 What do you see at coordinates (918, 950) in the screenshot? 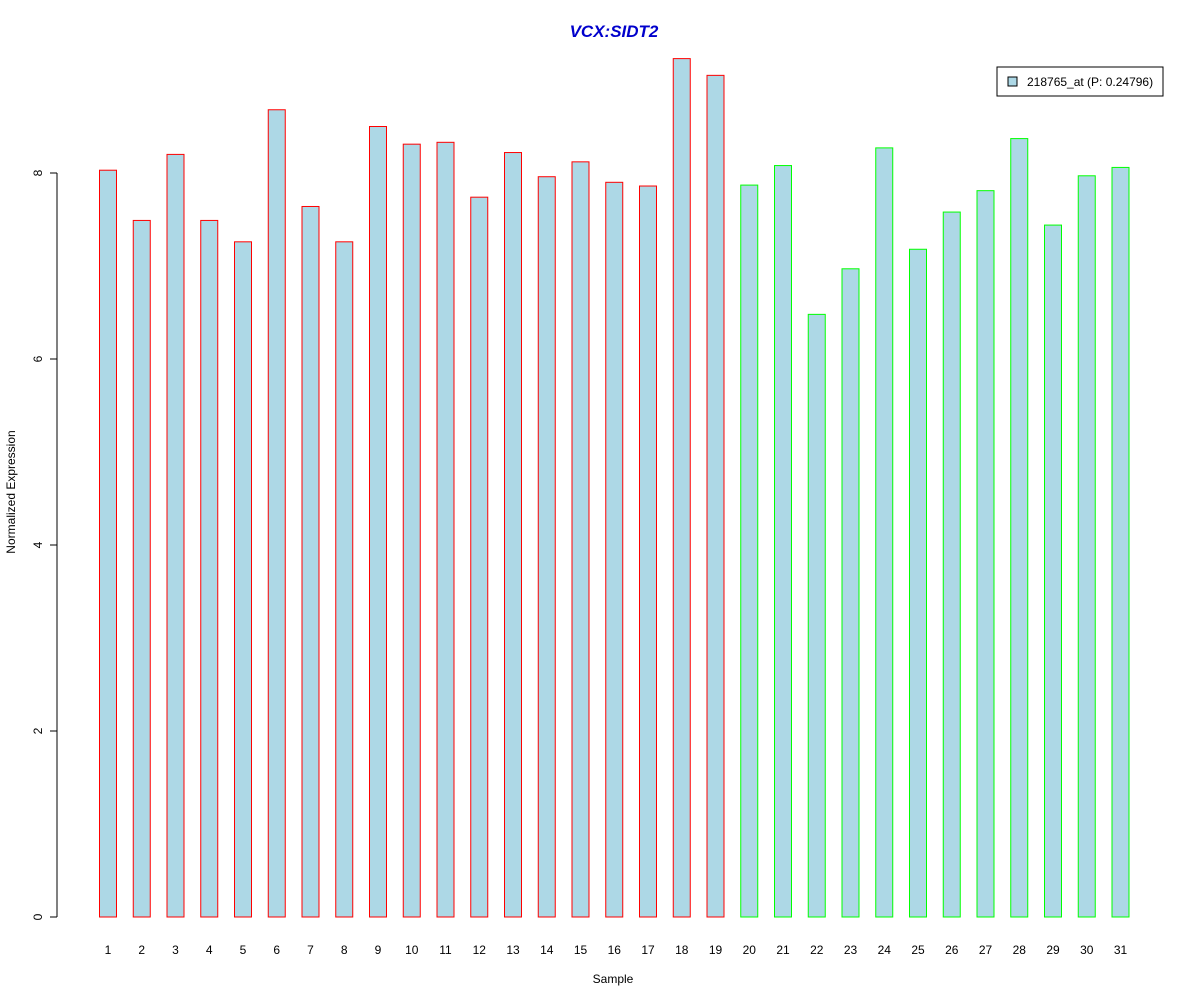
I see `x-tick-label: 25` at bounding box center [918, 950].